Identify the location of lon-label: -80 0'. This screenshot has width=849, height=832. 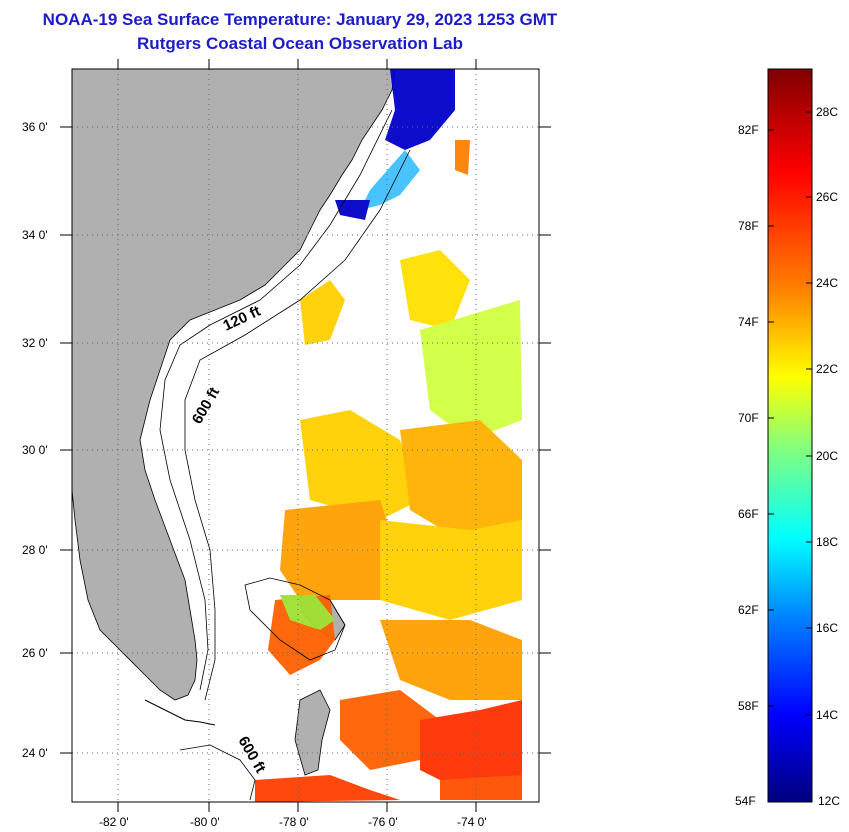
(205, 822).